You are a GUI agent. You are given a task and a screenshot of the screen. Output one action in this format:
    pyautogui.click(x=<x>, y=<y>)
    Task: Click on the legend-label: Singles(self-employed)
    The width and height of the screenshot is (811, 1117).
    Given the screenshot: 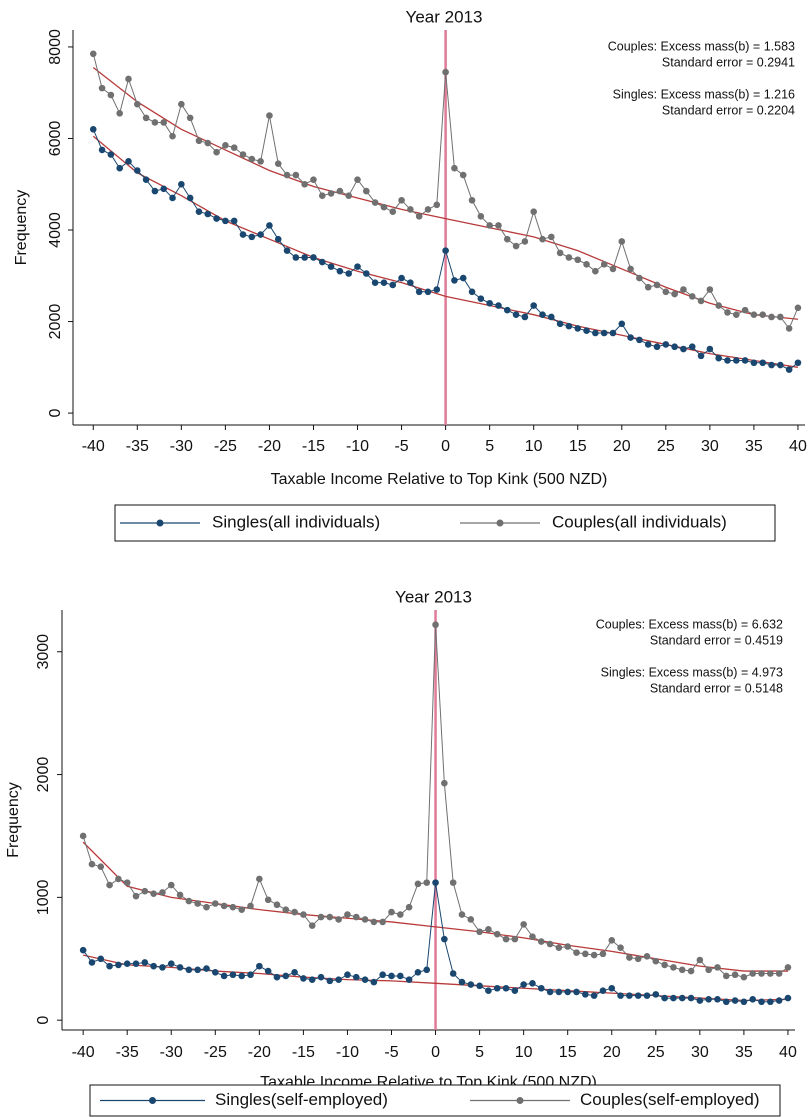 What is the action you would take?
    pyautogui.click(x=301, y=1099)
    